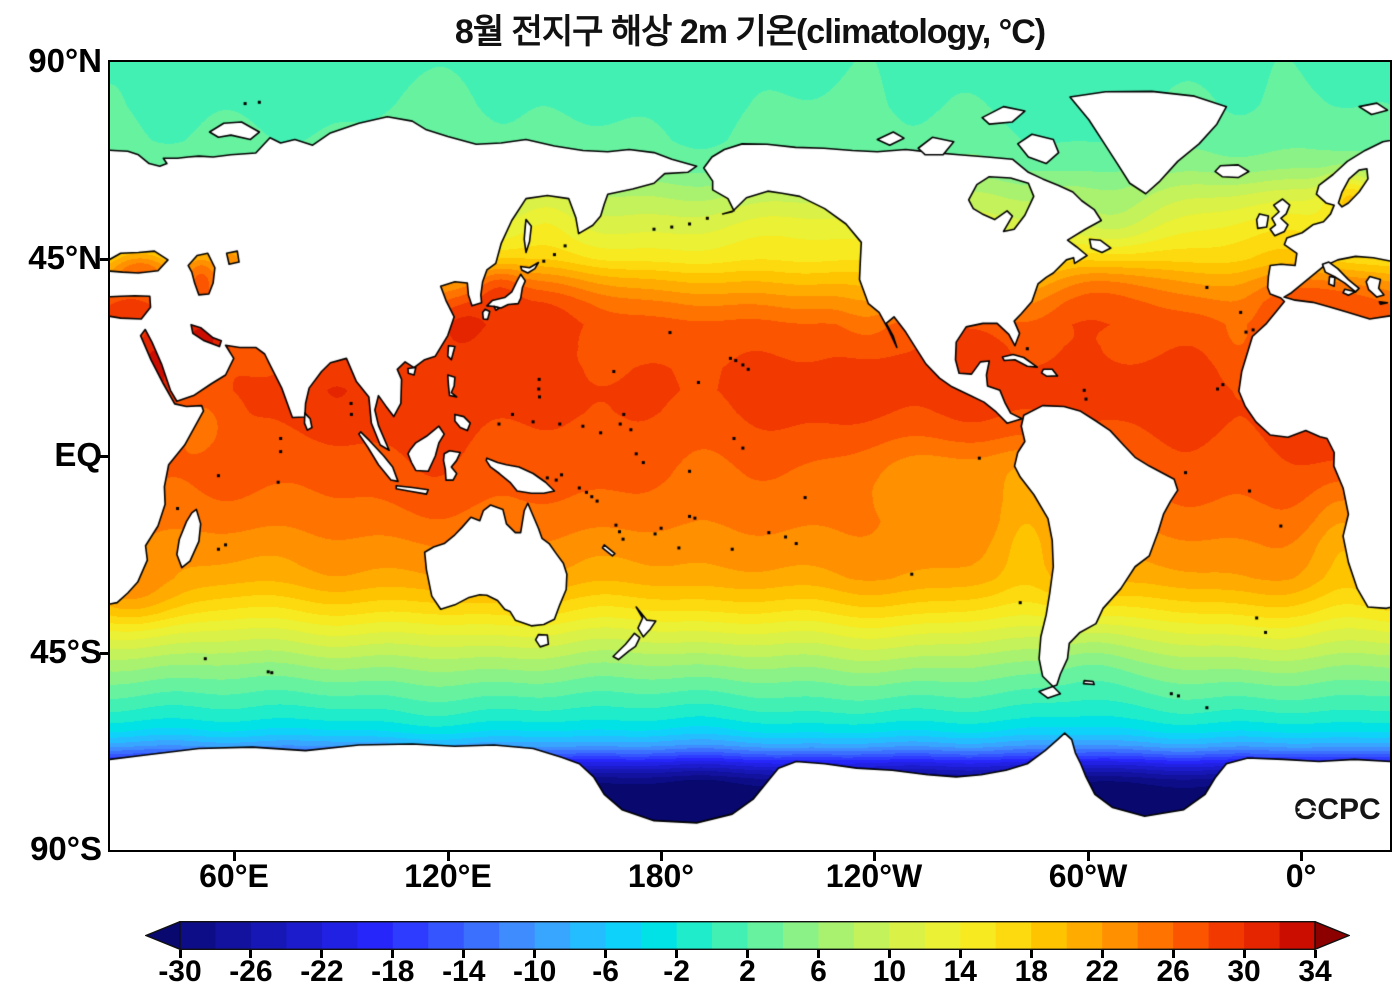 This screenshot has height=1007, width=1400. Describe the element at coordinates (1031, 971) in the screenshot. I see `colorbar-tick-label: 18` at that location.